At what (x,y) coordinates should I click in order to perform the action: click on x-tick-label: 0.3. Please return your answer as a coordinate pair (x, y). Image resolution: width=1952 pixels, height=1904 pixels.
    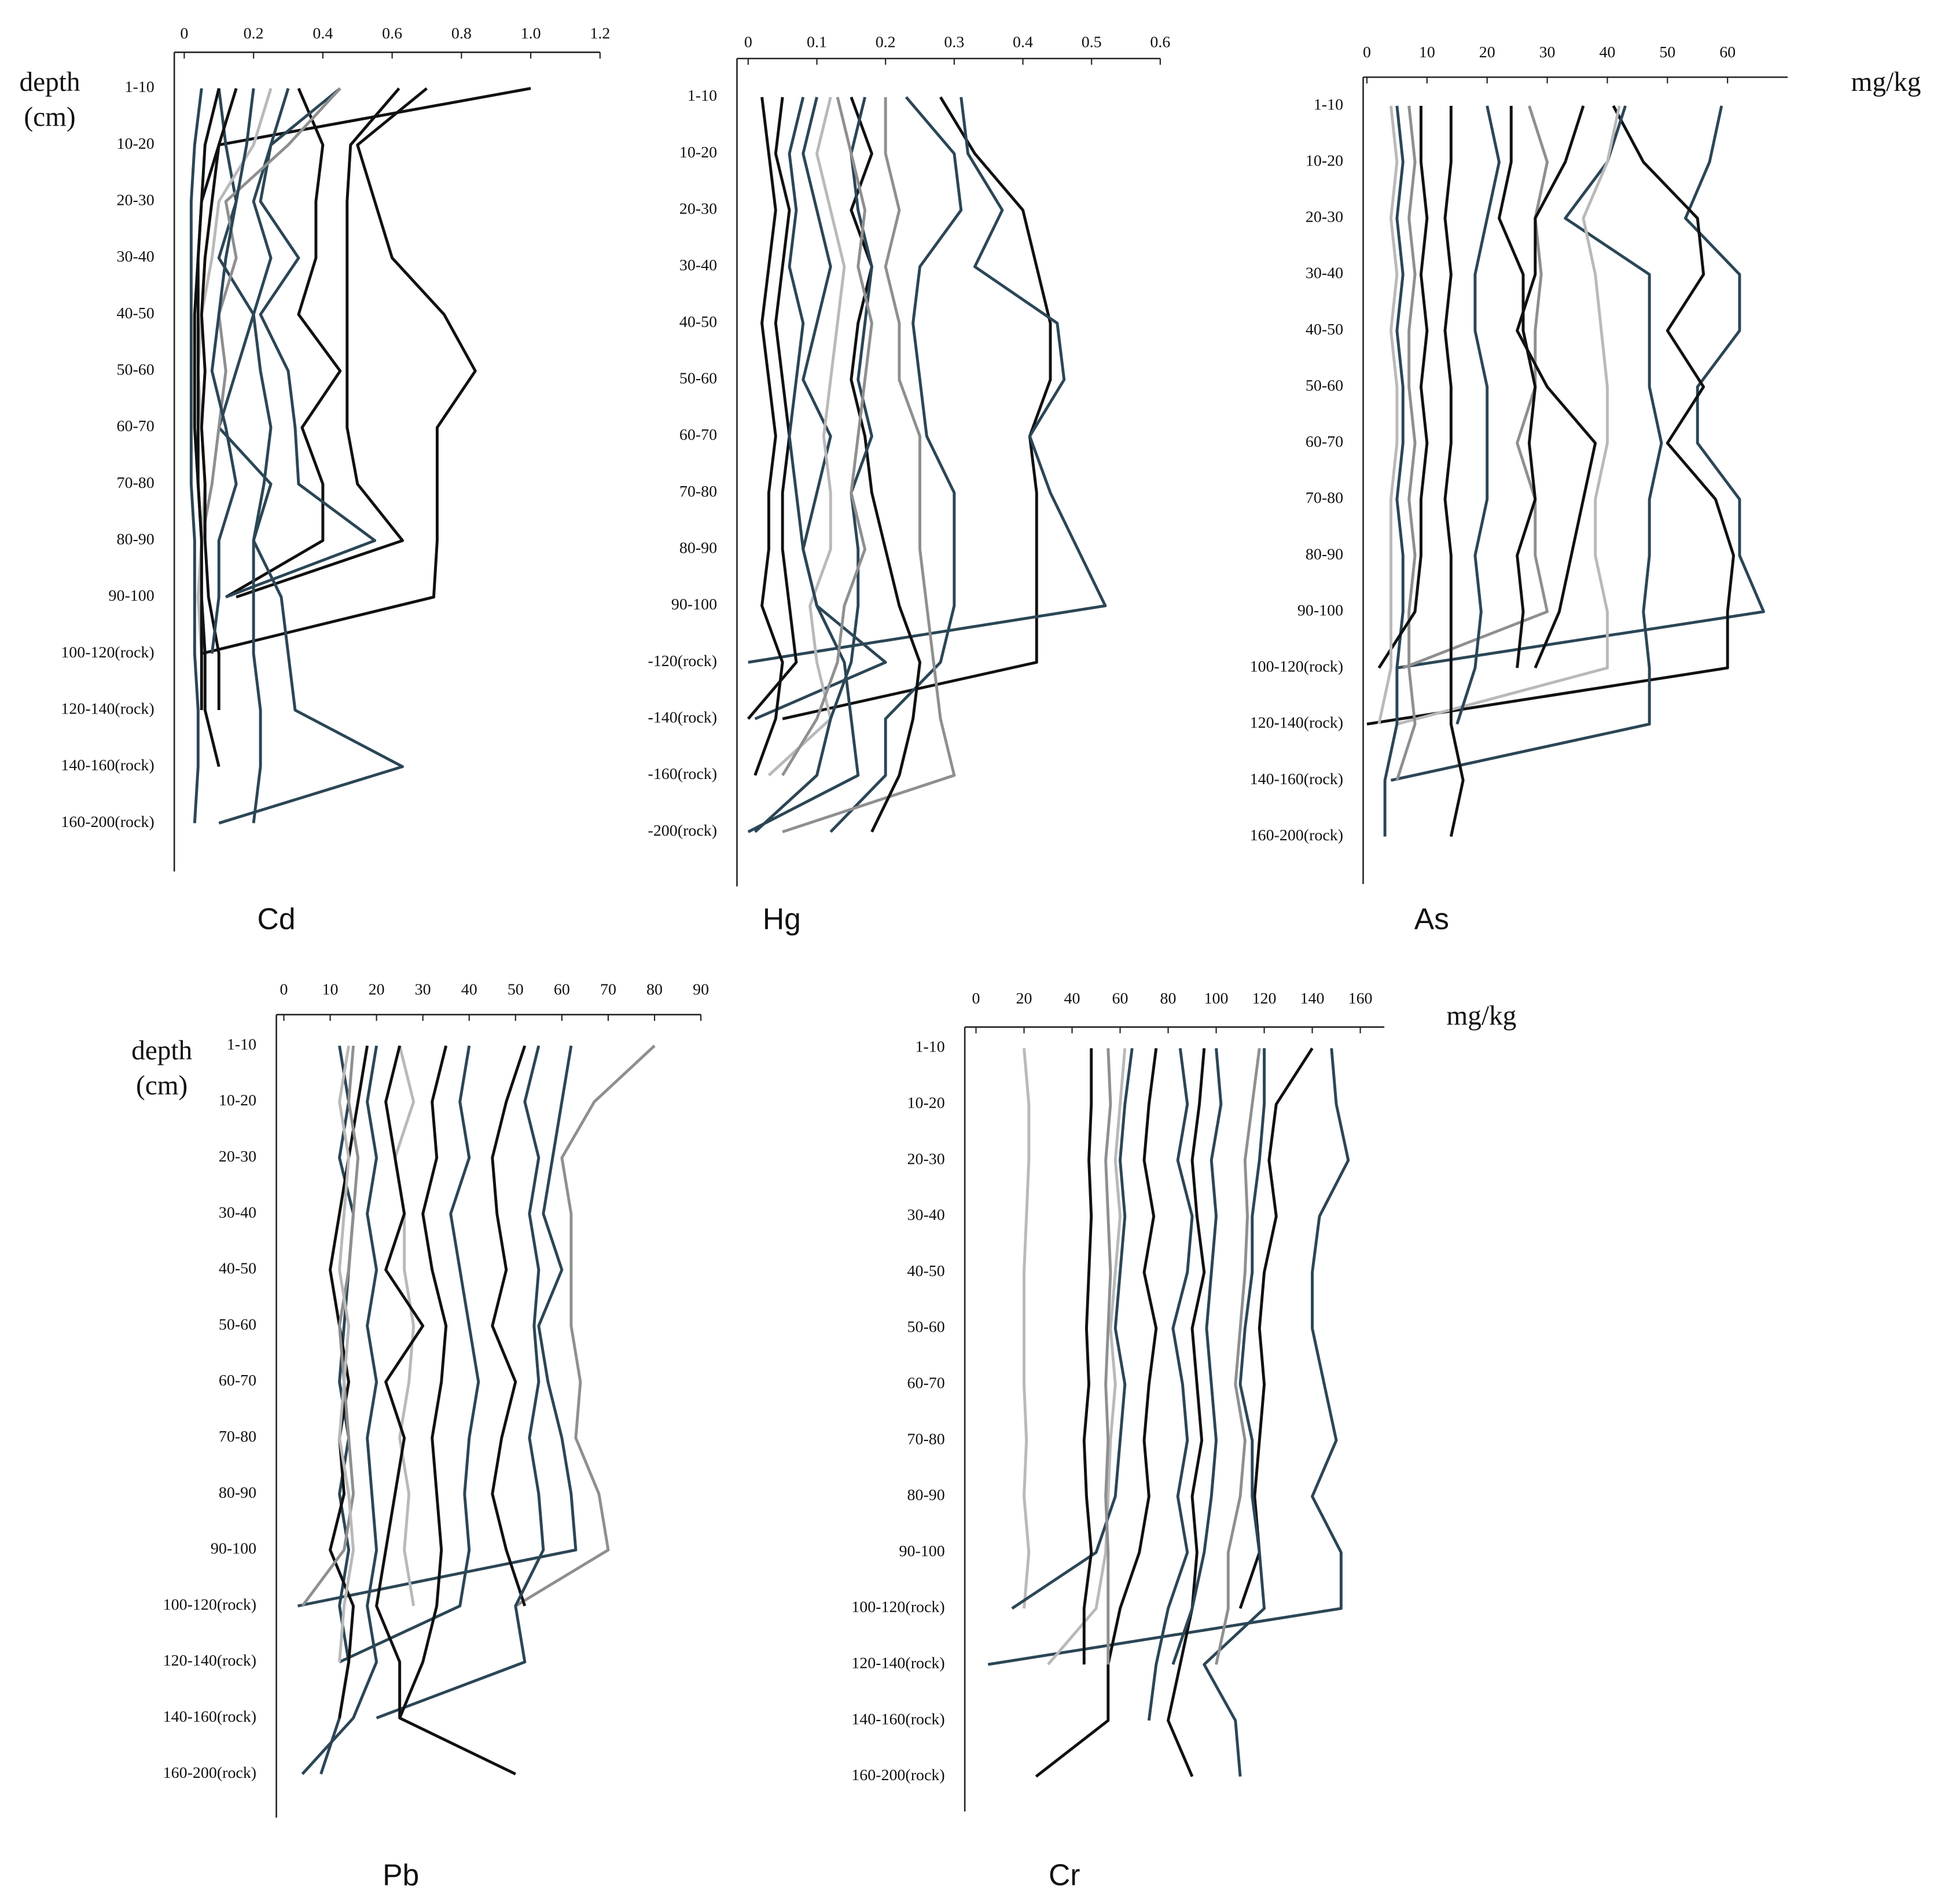
    Looking at the image, I should click on (954, 43).